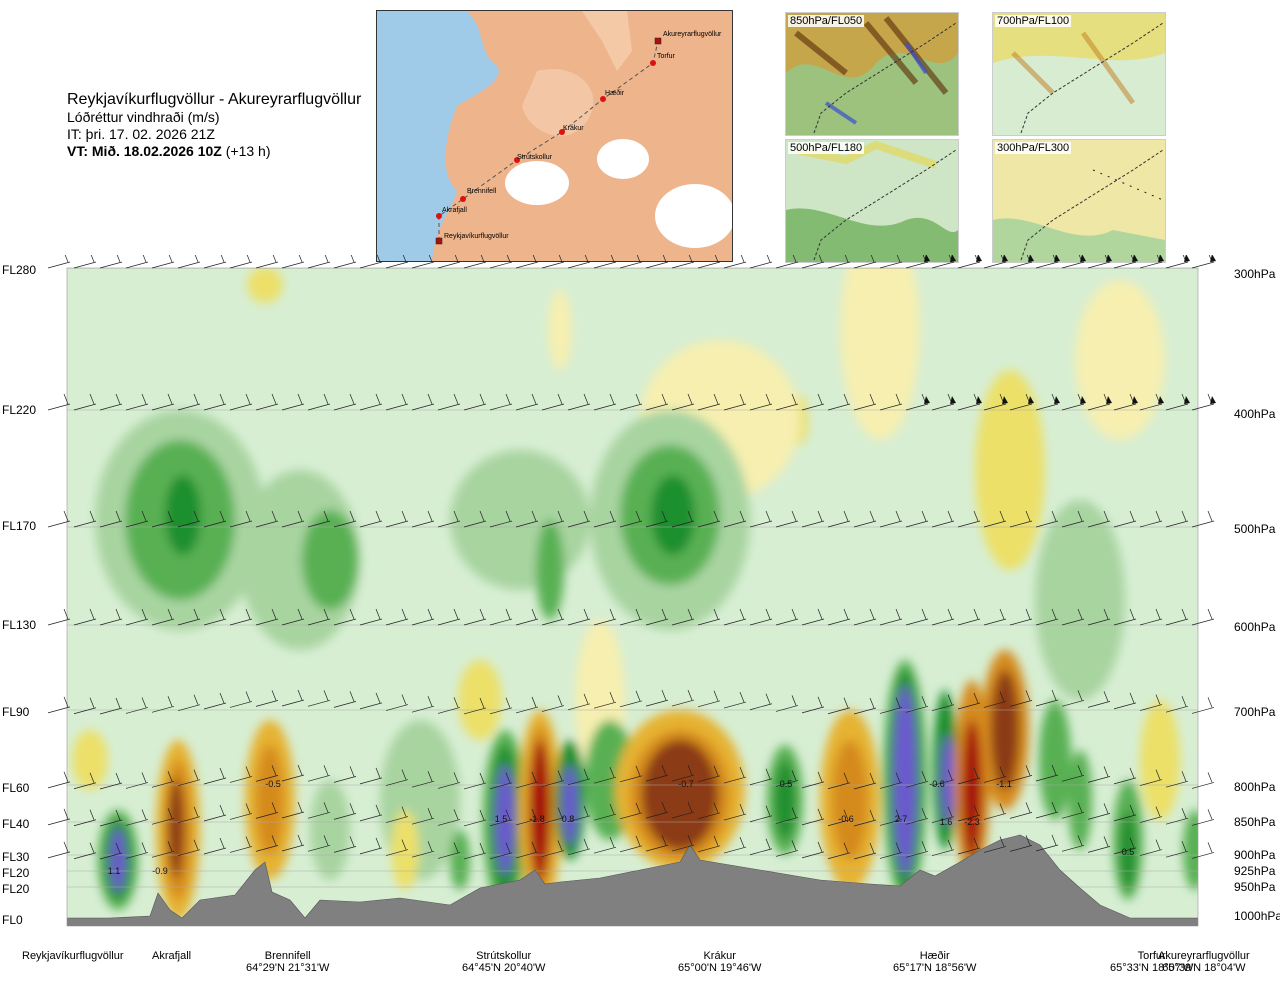  Describe the element at coordinates (1255, 712) in the screenshot. I see `pressure-label: 700hPa` at that location.